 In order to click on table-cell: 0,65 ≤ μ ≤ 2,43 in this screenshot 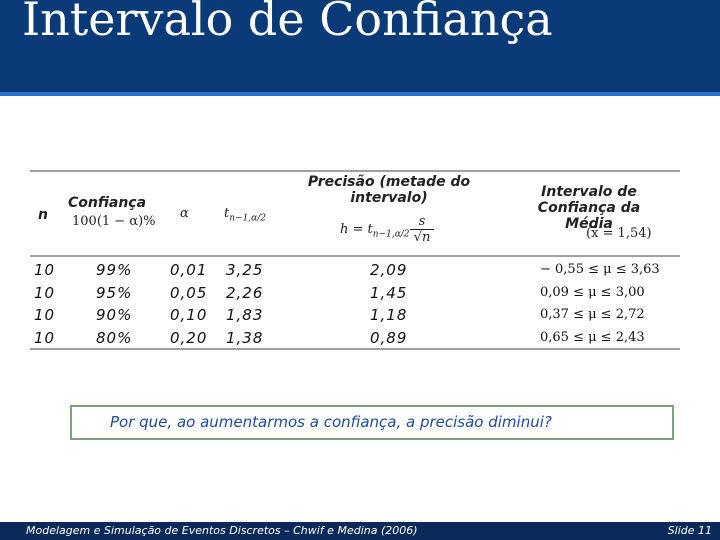, I will do `click(592, 337)`.